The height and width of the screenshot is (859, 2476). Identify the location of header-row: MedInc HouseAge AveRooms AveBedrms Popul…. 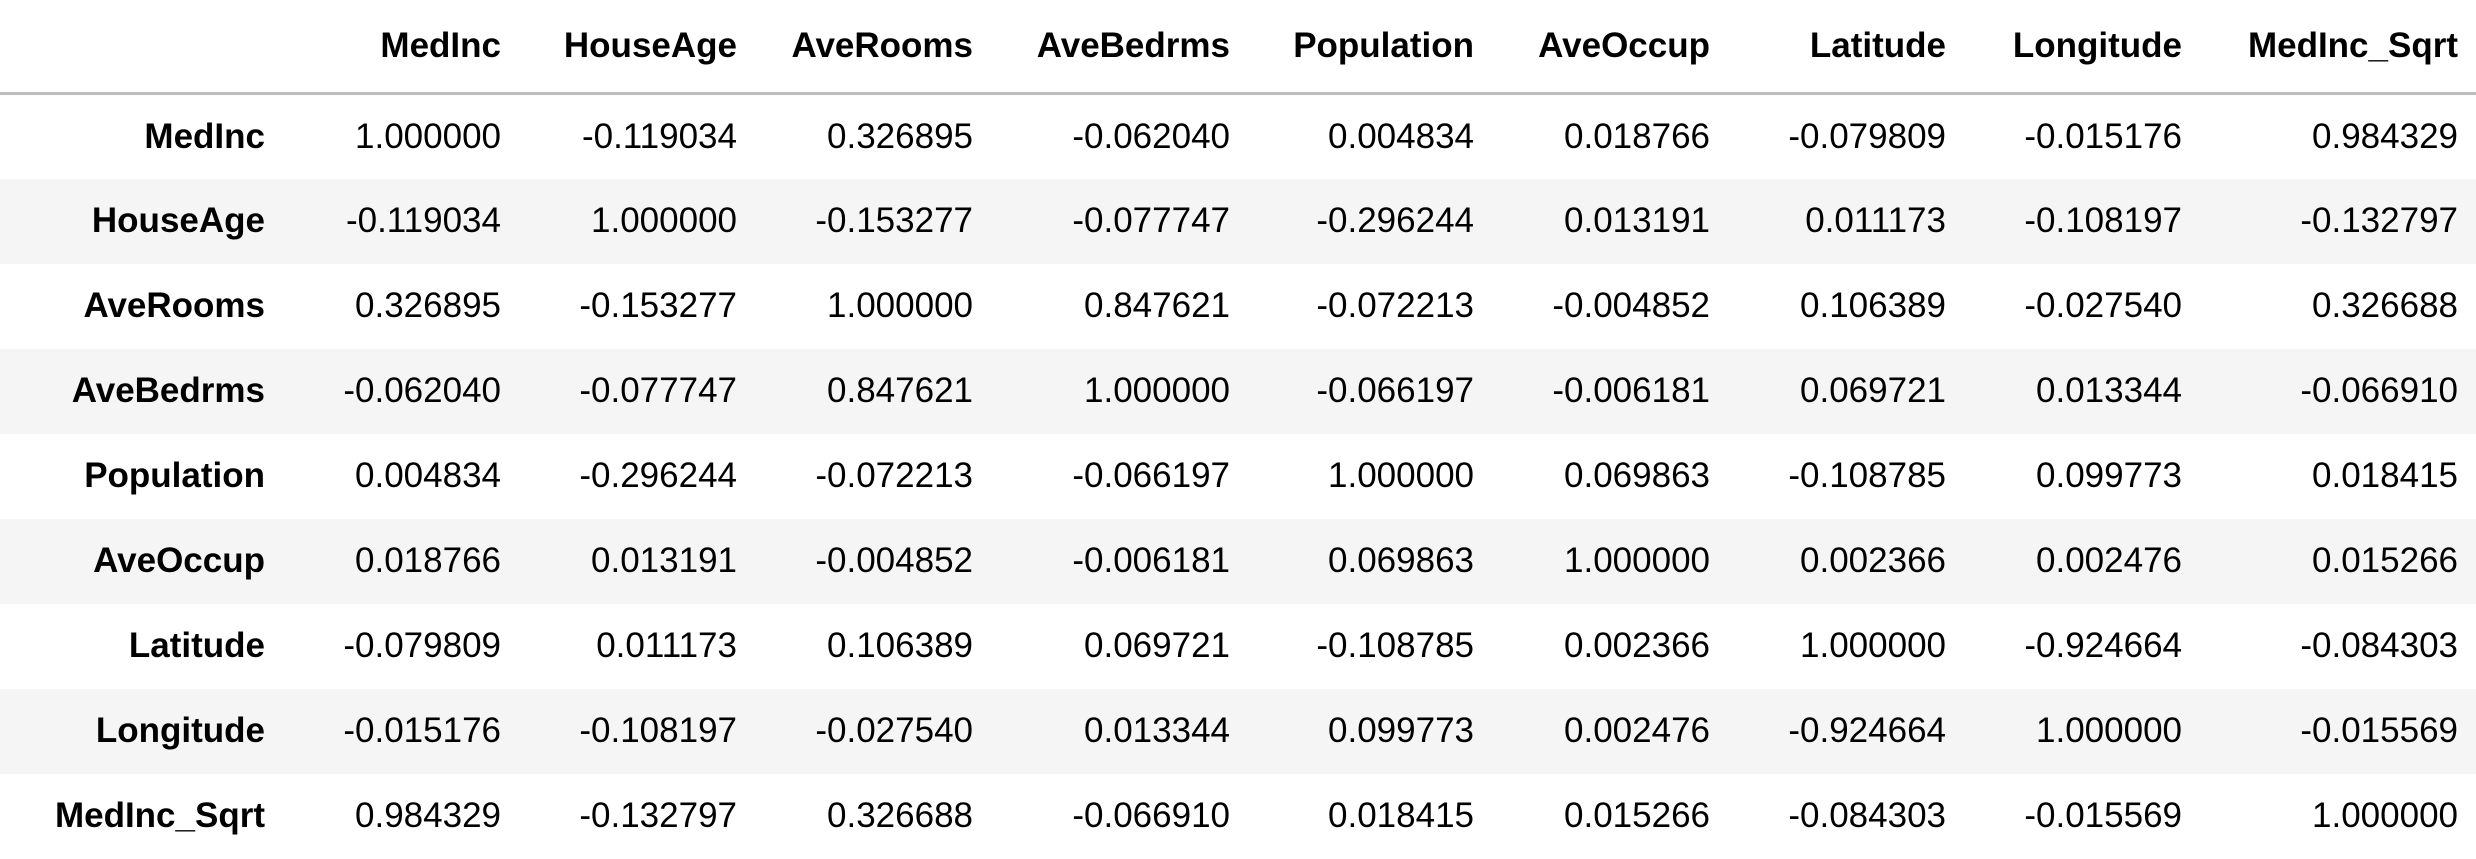
(1238, 47).